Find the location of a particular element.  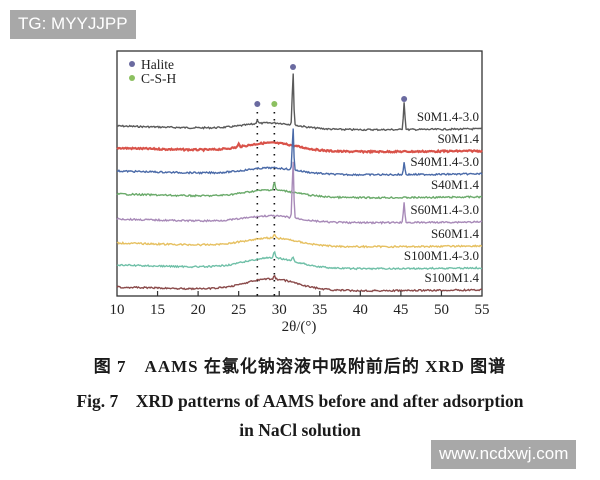

series-label: S40M1.4-3.0 is located at coordinates (444, 161).